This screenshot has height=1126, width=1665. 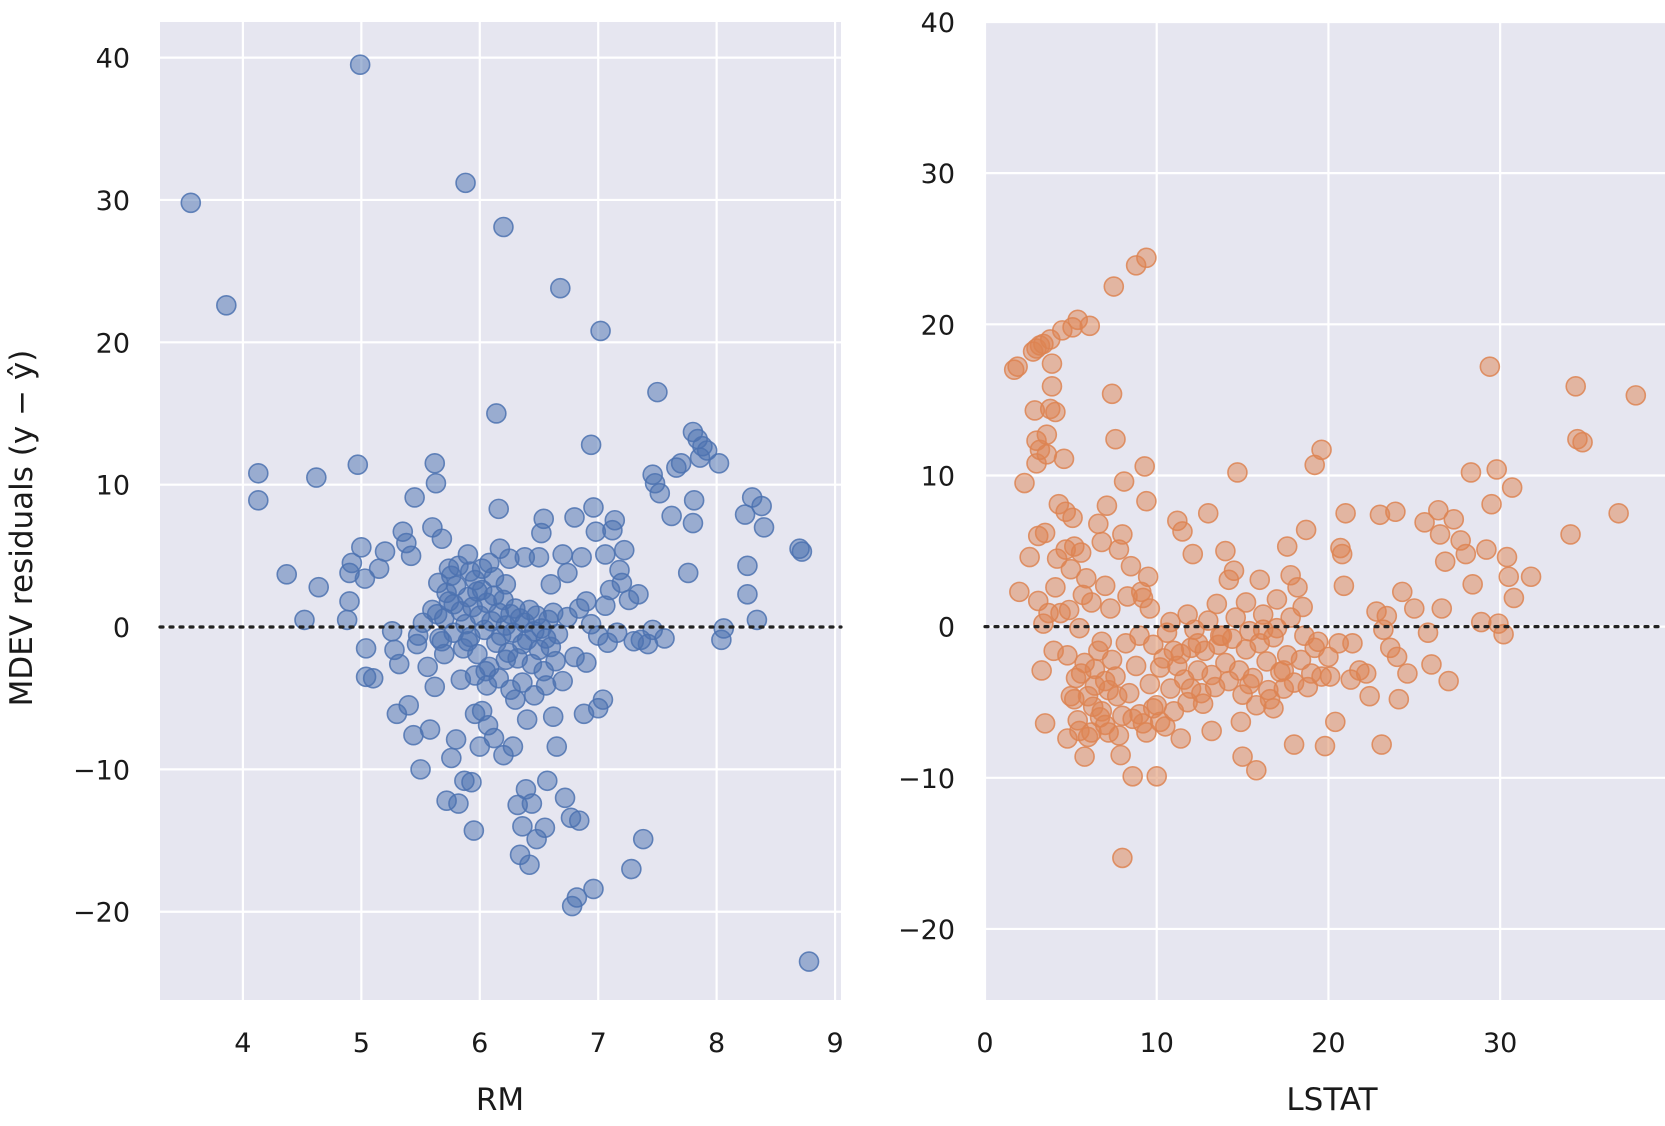 What do you see at coordinates (1500, 1043) in the screenshot?
I see `x-tick-label: 30` at bounding box center [1500, 1043].